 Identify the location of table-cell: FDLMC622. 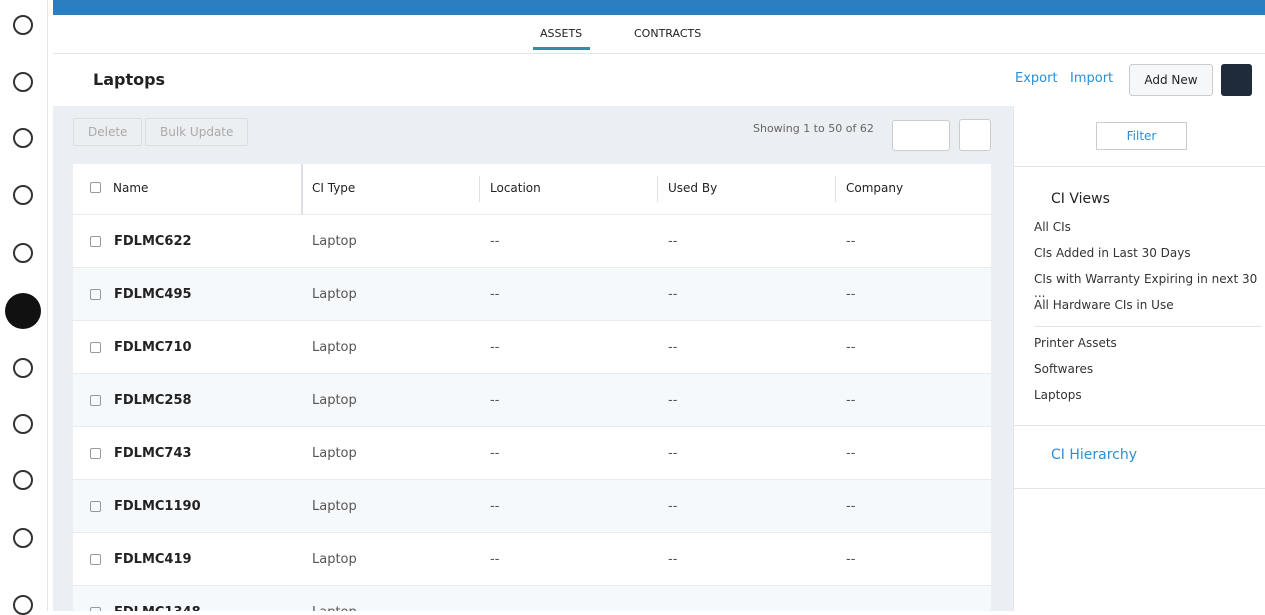
(153, 241).